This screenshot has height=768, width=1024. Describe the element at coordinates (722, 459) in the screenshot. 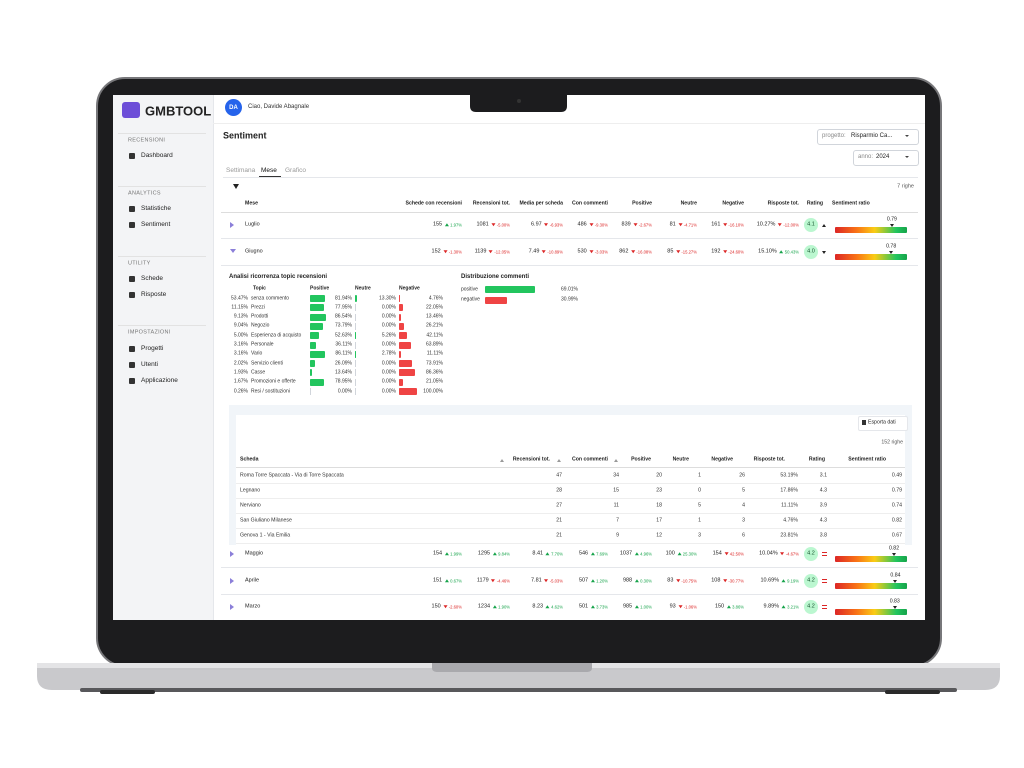

I see `detail-header: Negative` at that location.